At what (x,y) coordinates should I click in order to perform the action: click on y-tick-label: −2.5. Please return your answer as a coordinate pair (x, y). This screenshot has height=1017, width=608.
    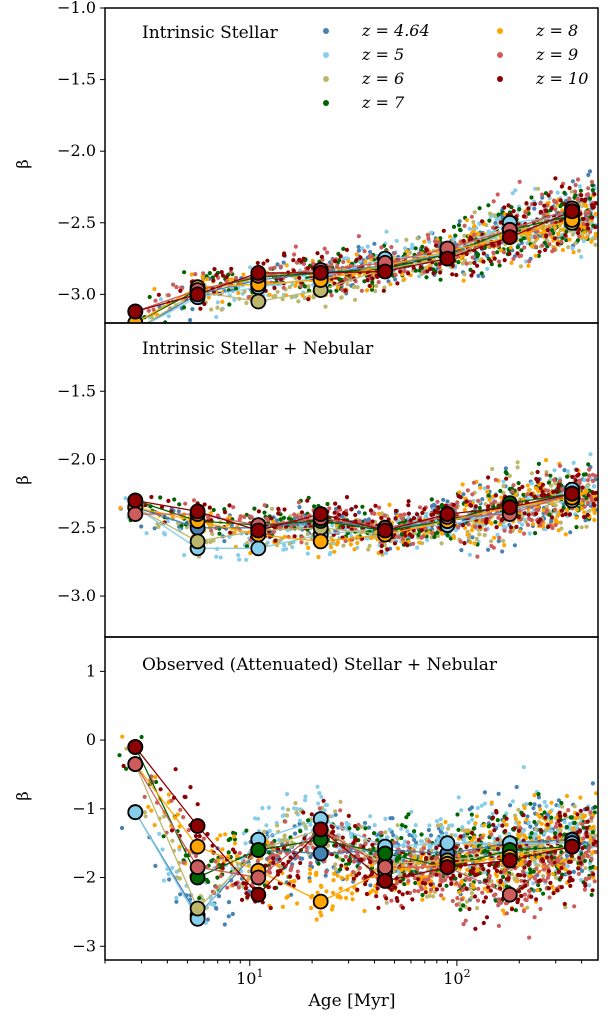
    Looking at the image, I should click on (76, 222).